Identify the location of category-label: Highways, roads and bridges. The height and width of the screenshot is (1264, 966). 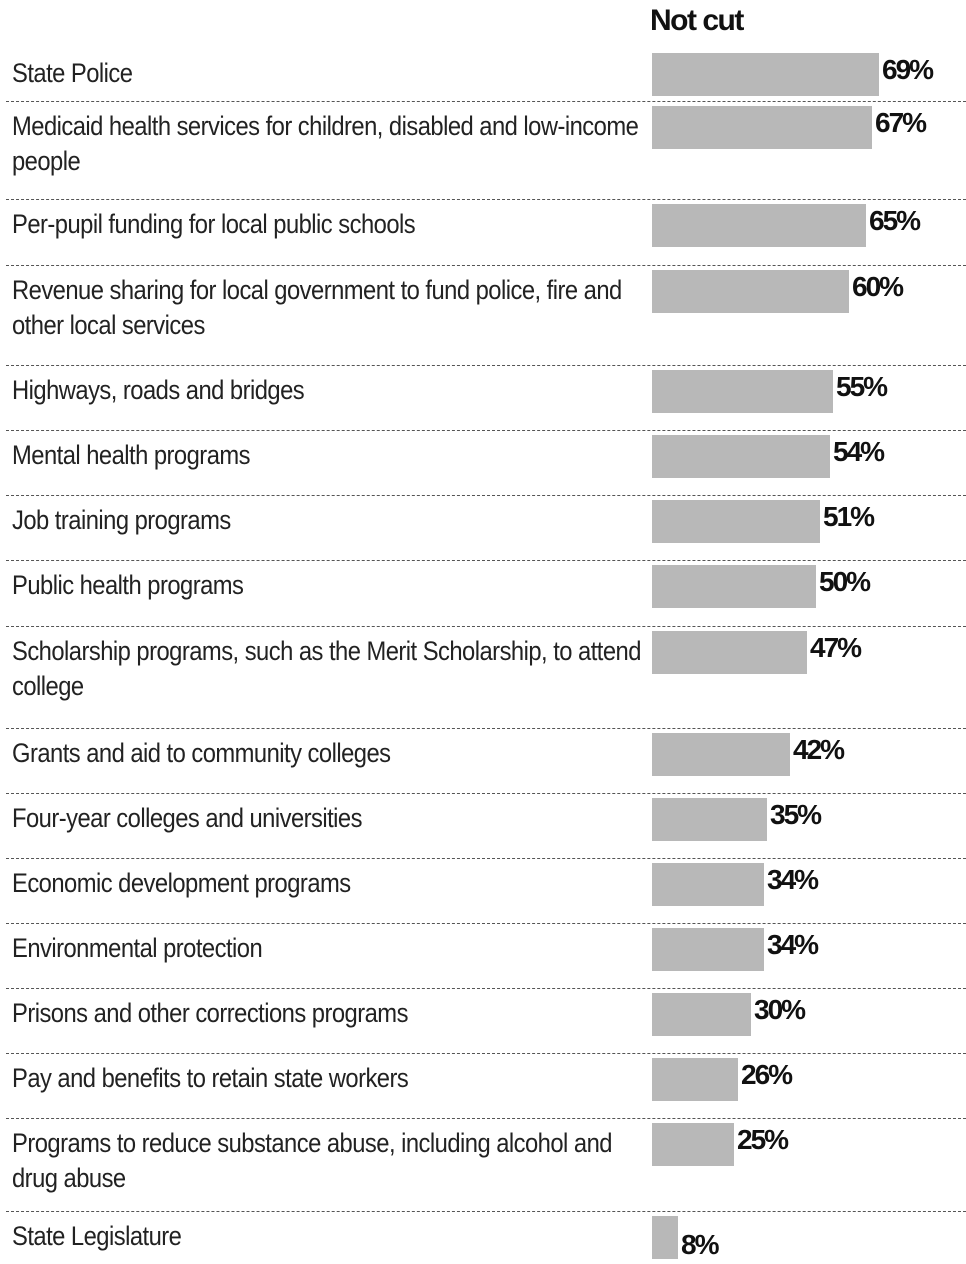
(158, 390).